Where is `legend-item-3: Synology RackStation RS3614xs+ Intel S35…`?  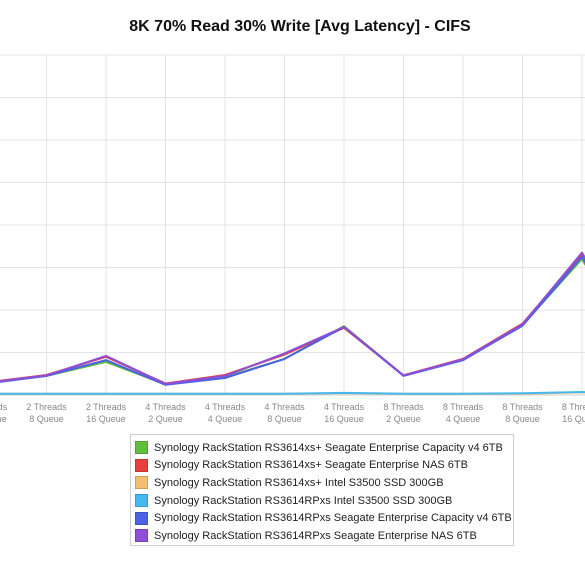 legend-item-3: Synology RackStation RS3614xs+ Intel S35… is located at coordinates (324, 483).